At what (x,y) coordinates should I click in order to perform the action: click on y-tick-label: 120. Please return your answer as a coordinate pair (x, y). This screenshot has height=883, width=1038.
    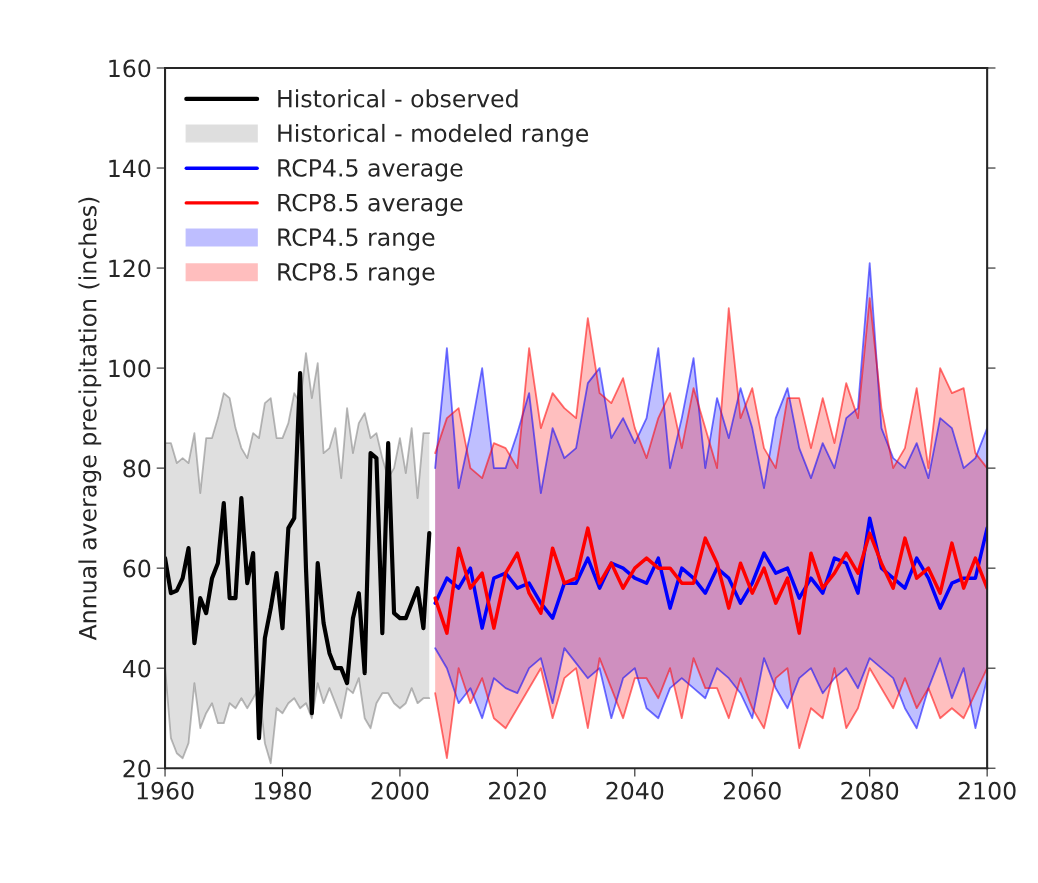
    Looking at the image, I should click on (130, 268).